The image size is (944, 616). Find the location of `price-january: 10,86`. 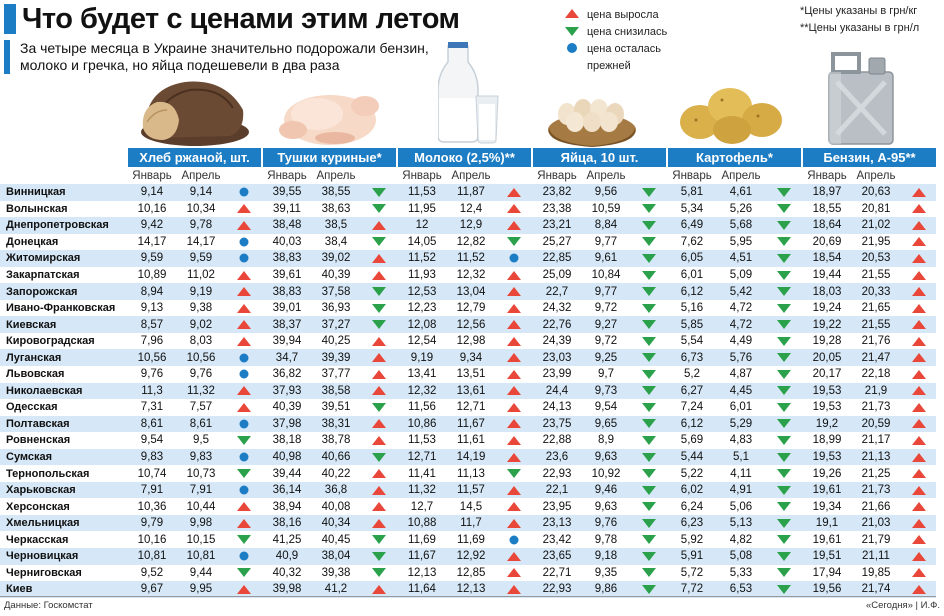

price-january: 10,86 is located at coordinates (422, 423).